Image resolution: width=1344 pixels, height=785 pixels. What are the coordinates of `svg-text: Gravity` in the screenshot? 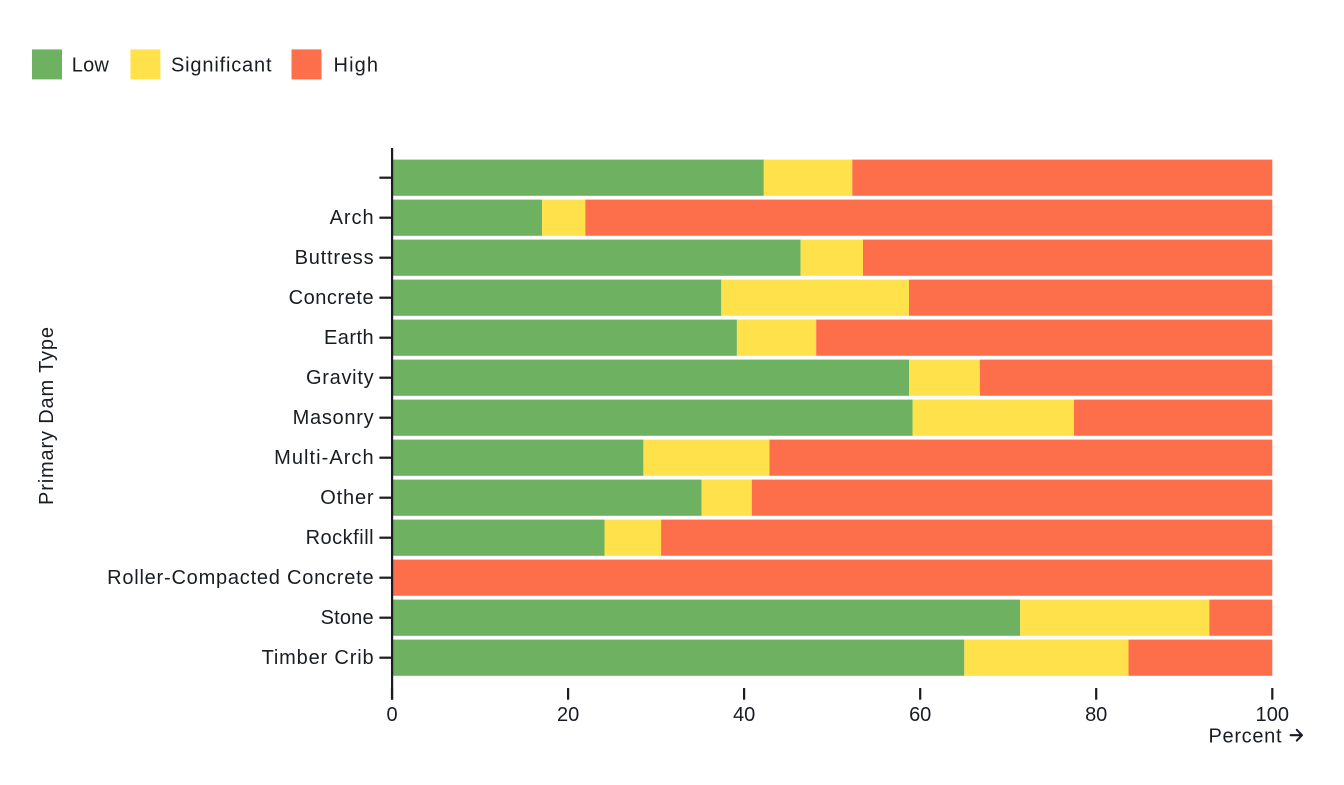 It's located at (340, 378).